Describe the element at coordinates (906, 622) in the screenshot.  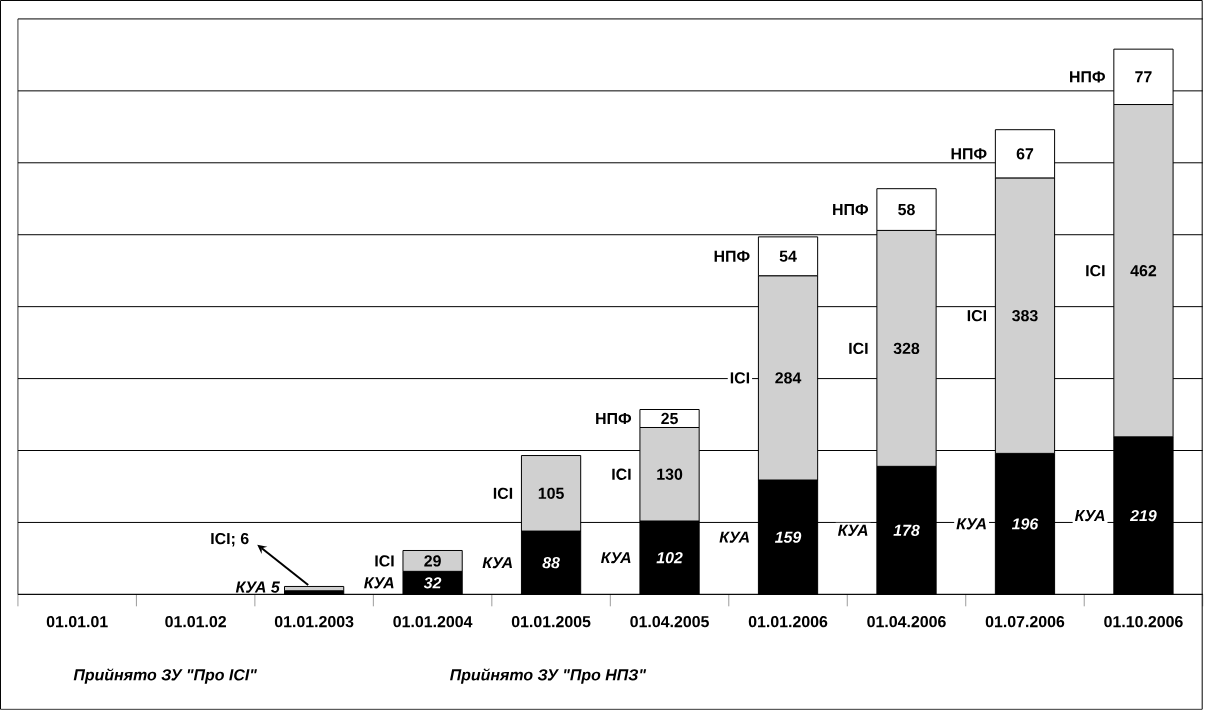
I see `x-tick-label: 01.04.2006` at that location.